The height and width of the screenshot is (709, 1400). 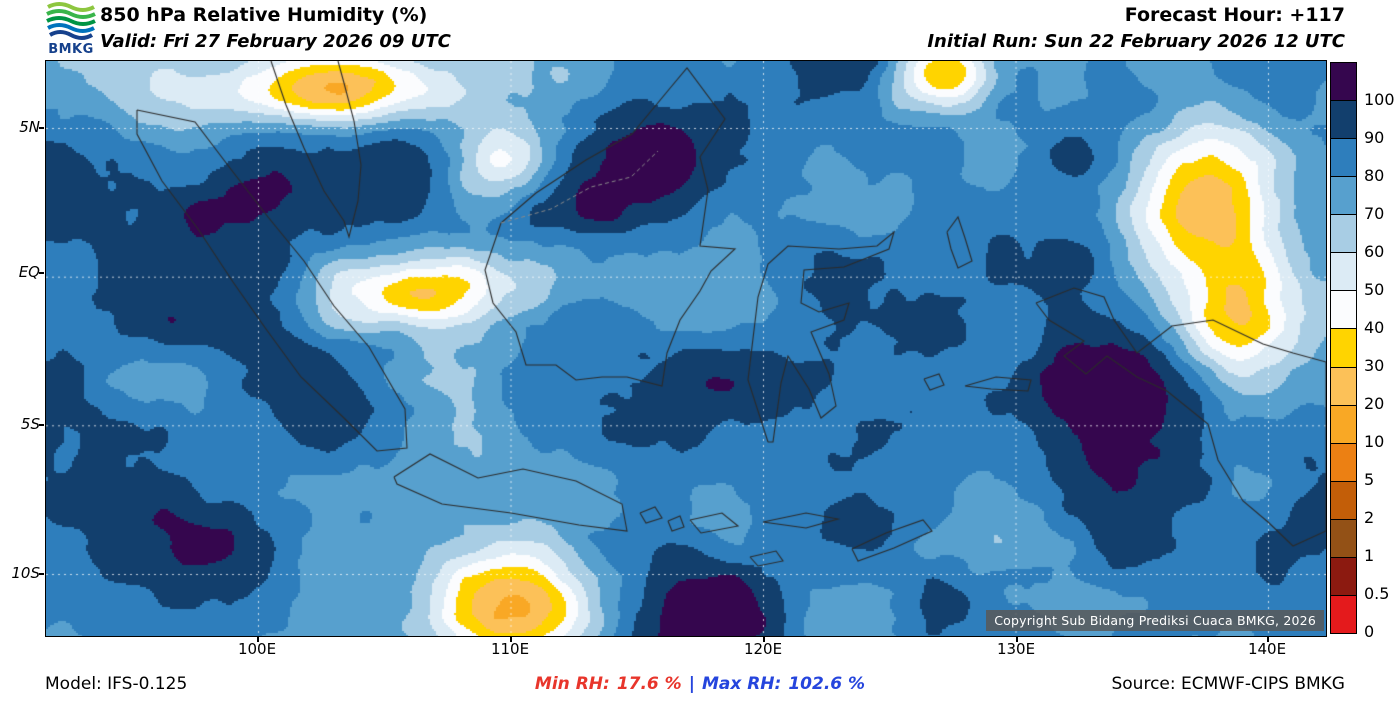 What do you see at coordinates (572, 684) in the screenshot?
I see `min-rh-label: Min RH:` at bounding box center [572, 684].